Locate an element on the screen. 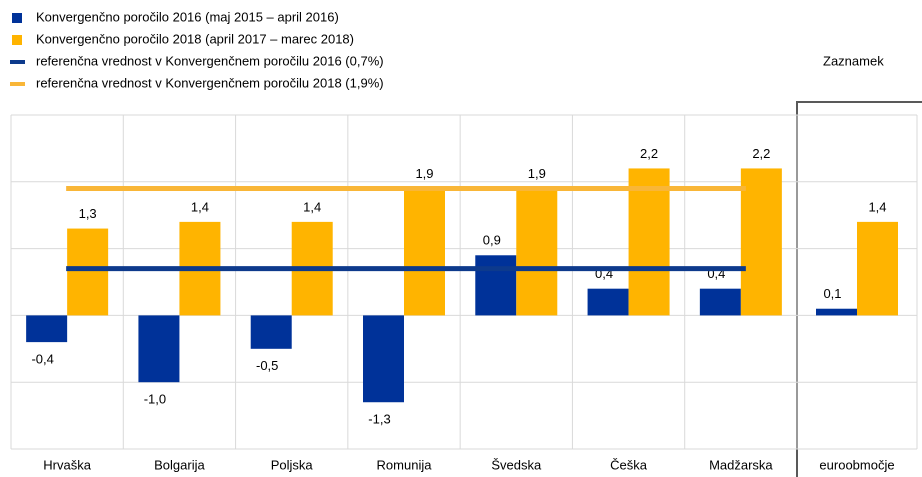  x-tick-label: Romunija is located at coordinates (405, 464).